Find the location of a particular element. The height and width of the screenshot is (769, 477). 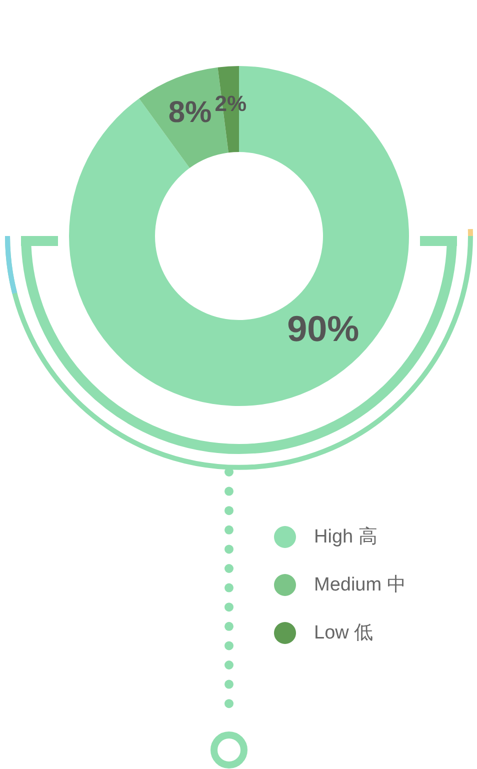

legend-label: Medium 中 is located at coordinates (360, 585).